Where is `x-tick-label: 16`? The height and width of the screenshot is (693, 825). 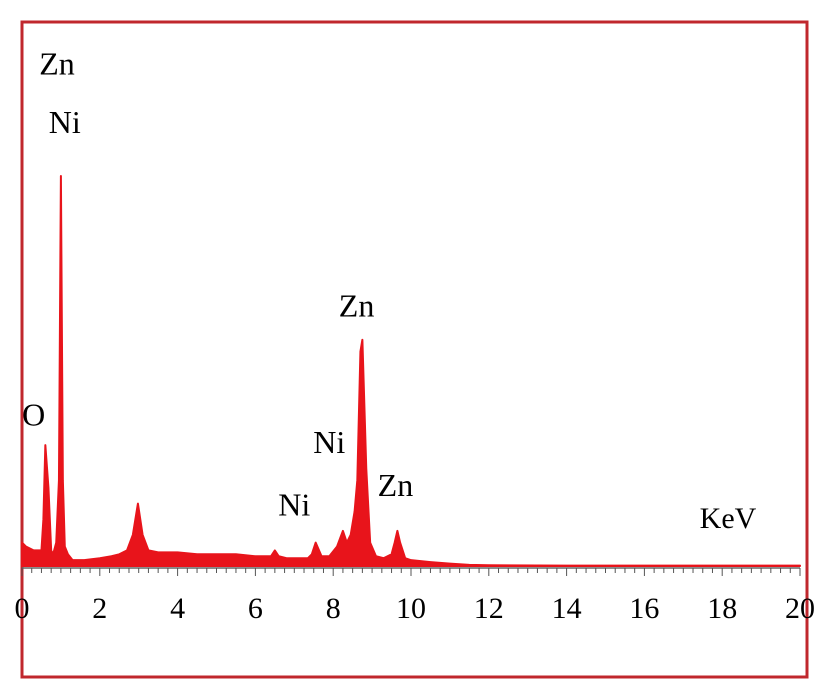 x-tick-label: 16 is located at coordinates (644, 608).